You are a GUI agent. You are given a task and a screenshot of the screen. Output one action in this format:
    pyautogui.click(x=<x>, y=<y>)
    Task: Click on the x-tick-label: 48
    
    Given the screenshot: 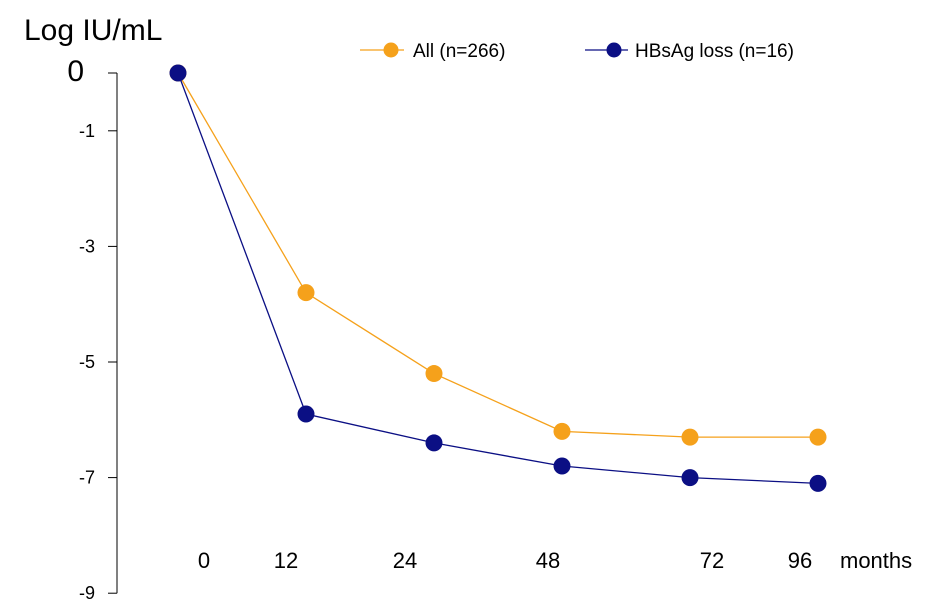 What is the action you would take?
    pyautogui.click(x=548, y=560)
    